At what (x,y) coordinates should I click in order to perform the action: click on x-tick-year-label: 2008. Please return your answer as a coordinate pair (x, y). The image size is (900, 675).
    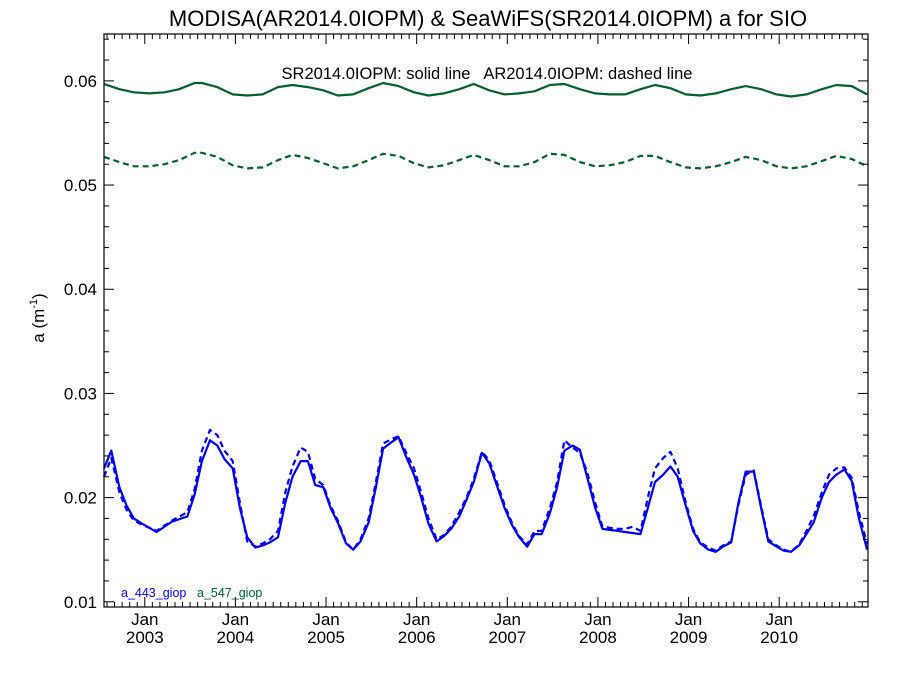
    Looking at the image, I should click on (598, 637).